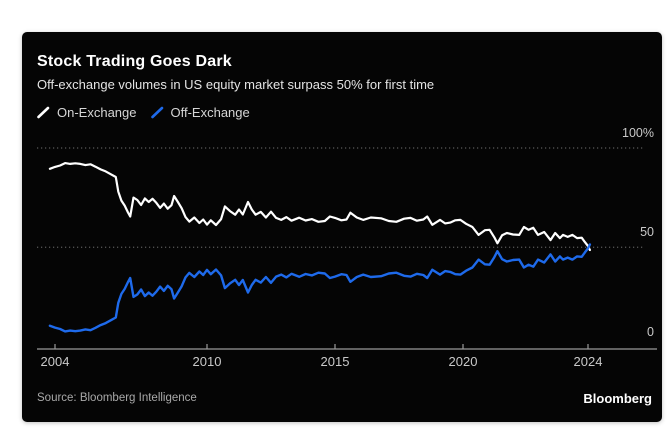  Describe the element at coordinates (156, 112) in the screenshot. I see `off-exchange-line-marker-icon` at that location.